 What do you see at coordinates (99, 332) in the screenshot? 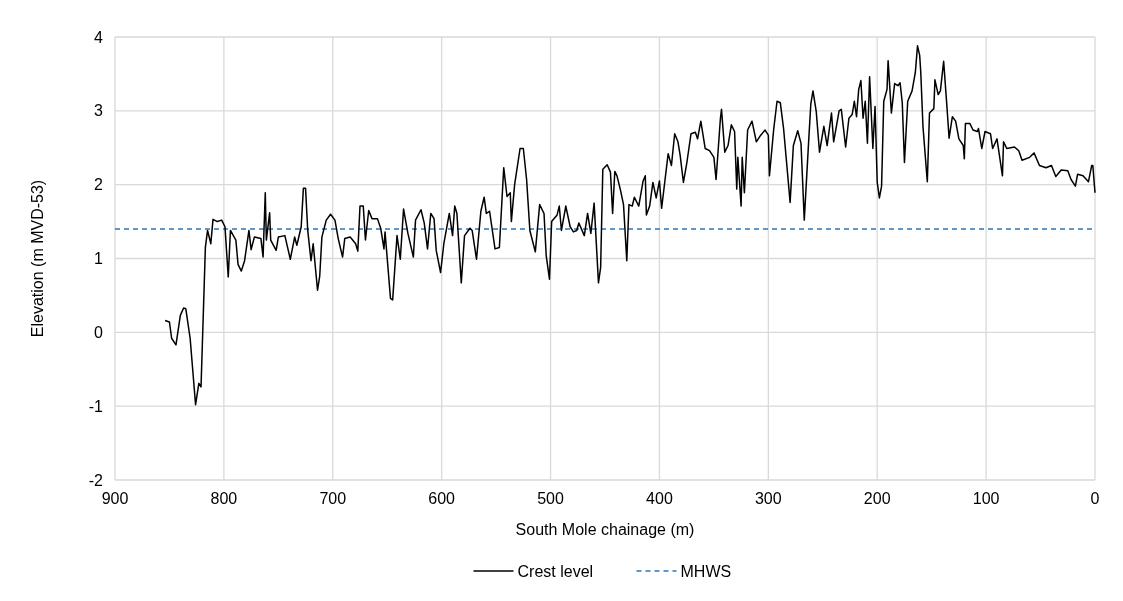
I see `y-tick-label: 0` at bounding box center [99, 332].